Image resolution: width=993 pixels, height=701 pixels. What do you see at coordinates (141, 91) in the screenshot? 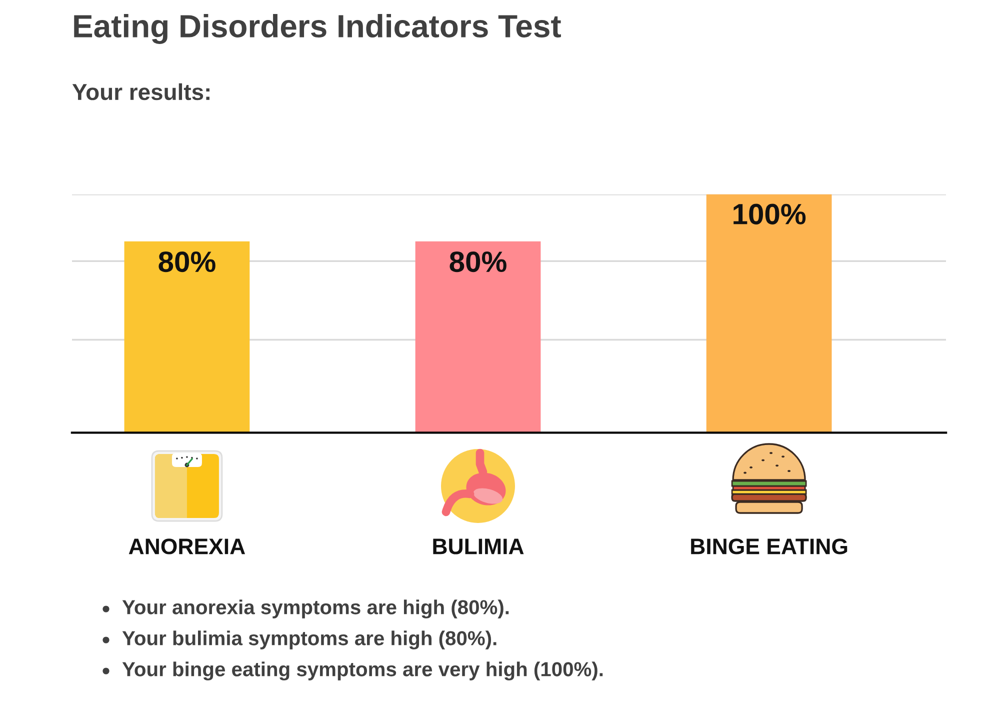
I see `chart-subtitle: Your results:` at bounding box center [141, 91].